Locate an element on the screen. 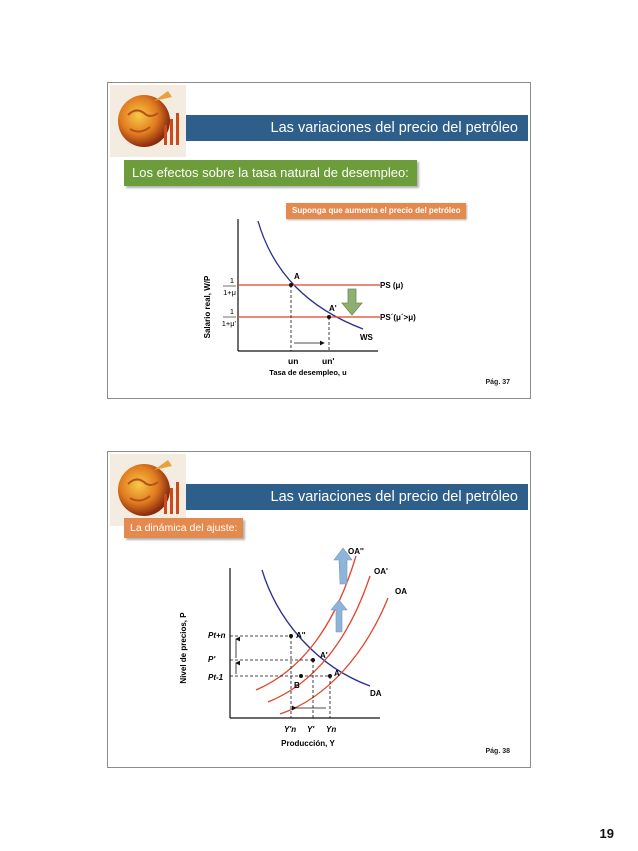  document-page-number: 19 is located at coordinates (606, 833).